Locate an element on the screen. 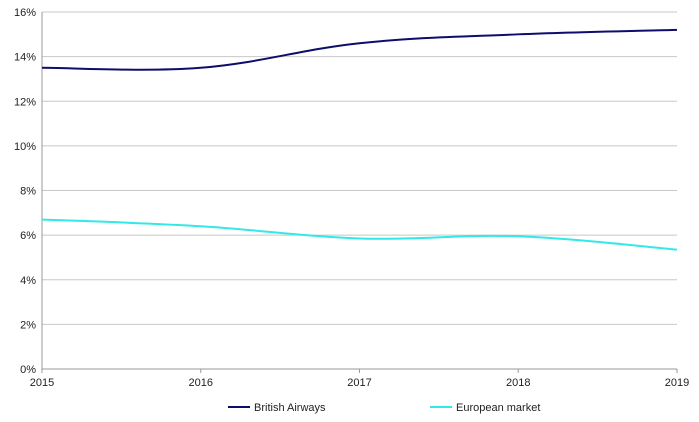 This screenshot has width=699, height=422. y-tick-label: 0% is located at coordinates (28, 370).